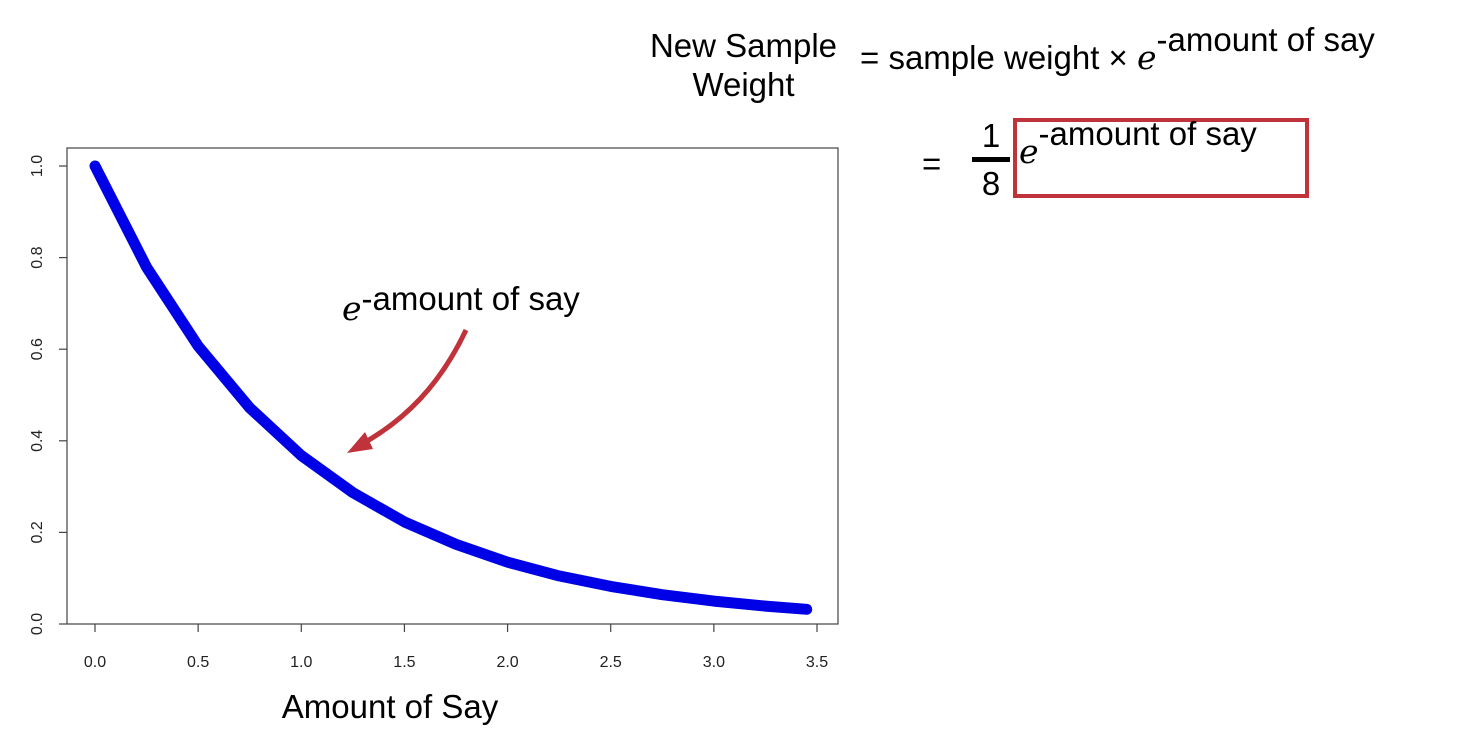  I want to click on equation-rhs-prefix: = sample weight ×, so click(994, 57).